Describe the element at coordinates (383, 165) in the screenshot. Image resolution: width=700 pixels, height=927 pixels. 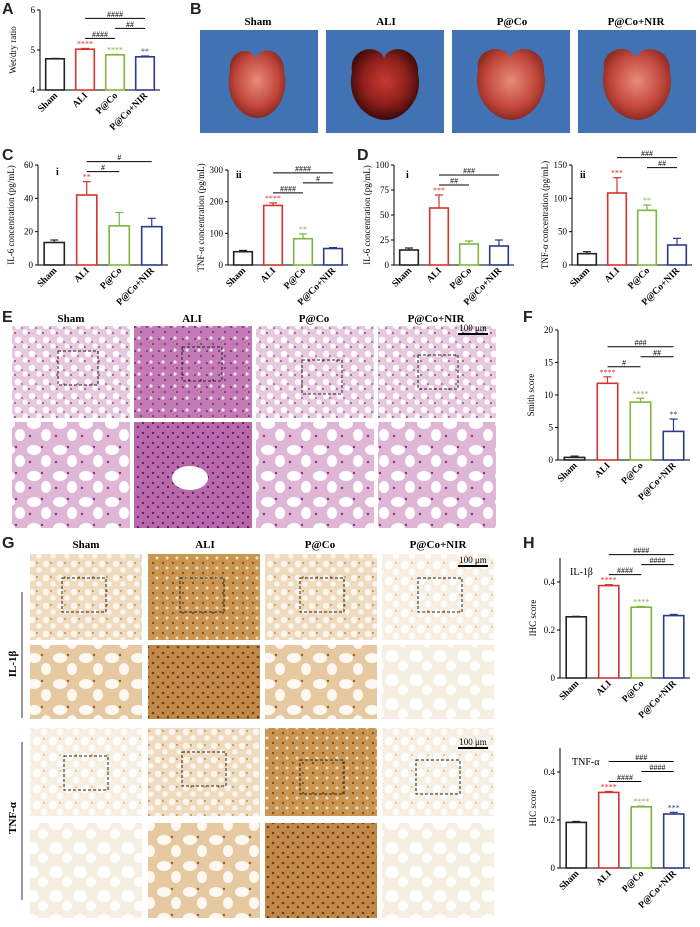
I see `y-tick-label: 100` at that location.